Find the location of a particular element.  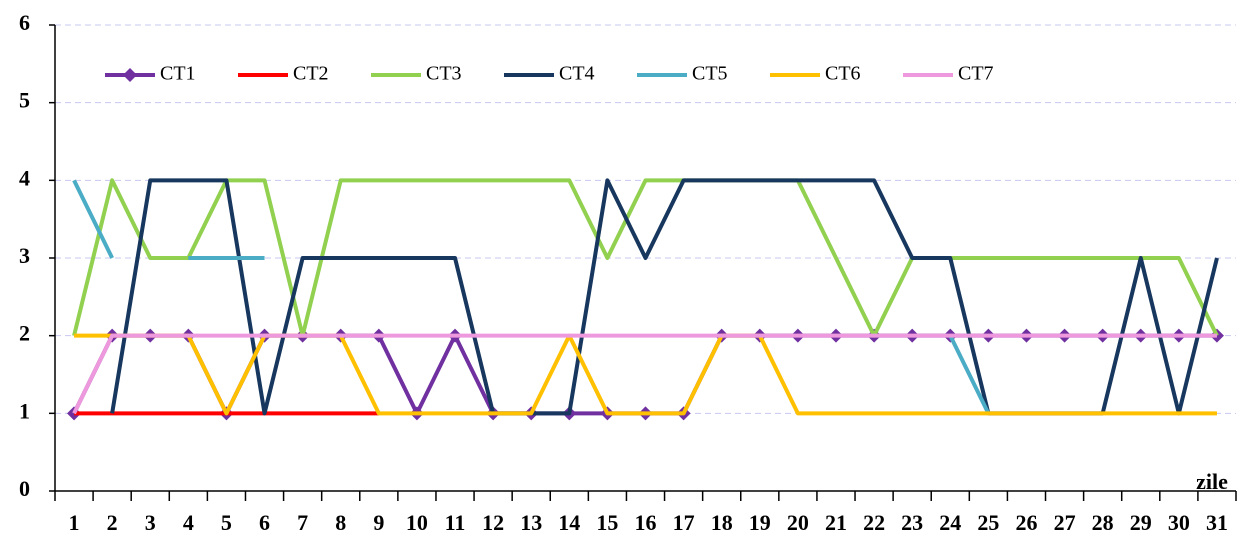

x-tick-label: 8 is located at coordinates (340, 522).